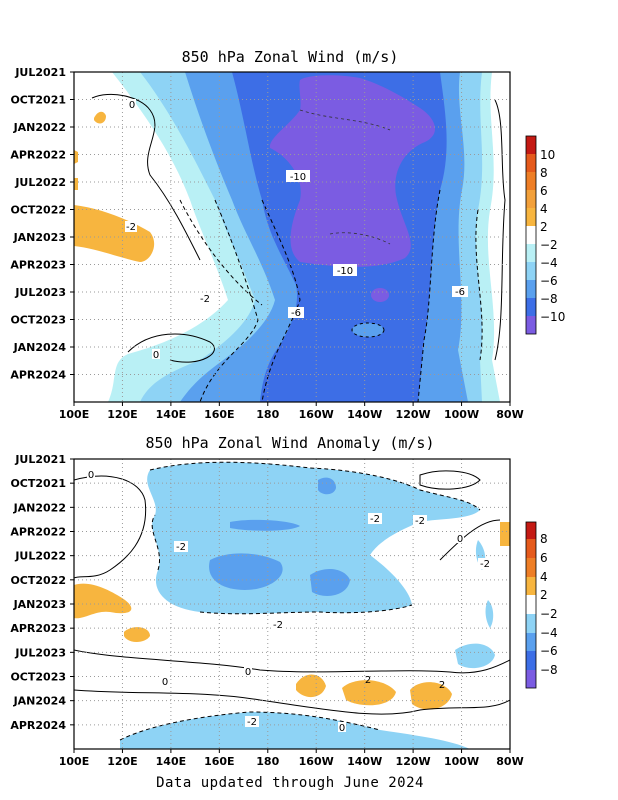  What do you see at coordinates (100, 117) in the screenshot?
I see `band-pos2-b` at bounding box center [100, 117].